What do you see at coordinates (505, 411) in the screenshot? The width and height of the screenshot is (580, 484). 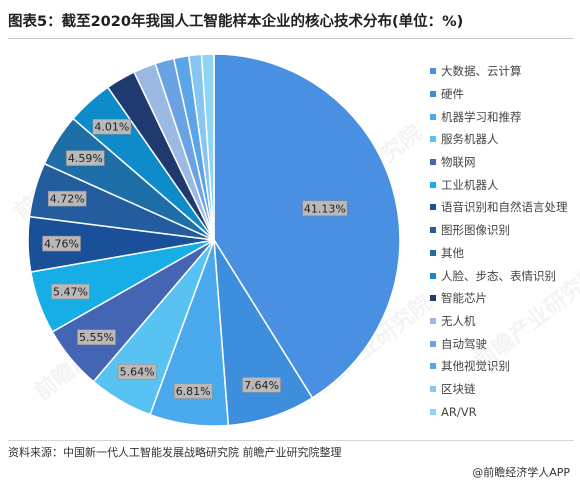 I see `legend-item: AR/VR` at bounding box center [505, 411].